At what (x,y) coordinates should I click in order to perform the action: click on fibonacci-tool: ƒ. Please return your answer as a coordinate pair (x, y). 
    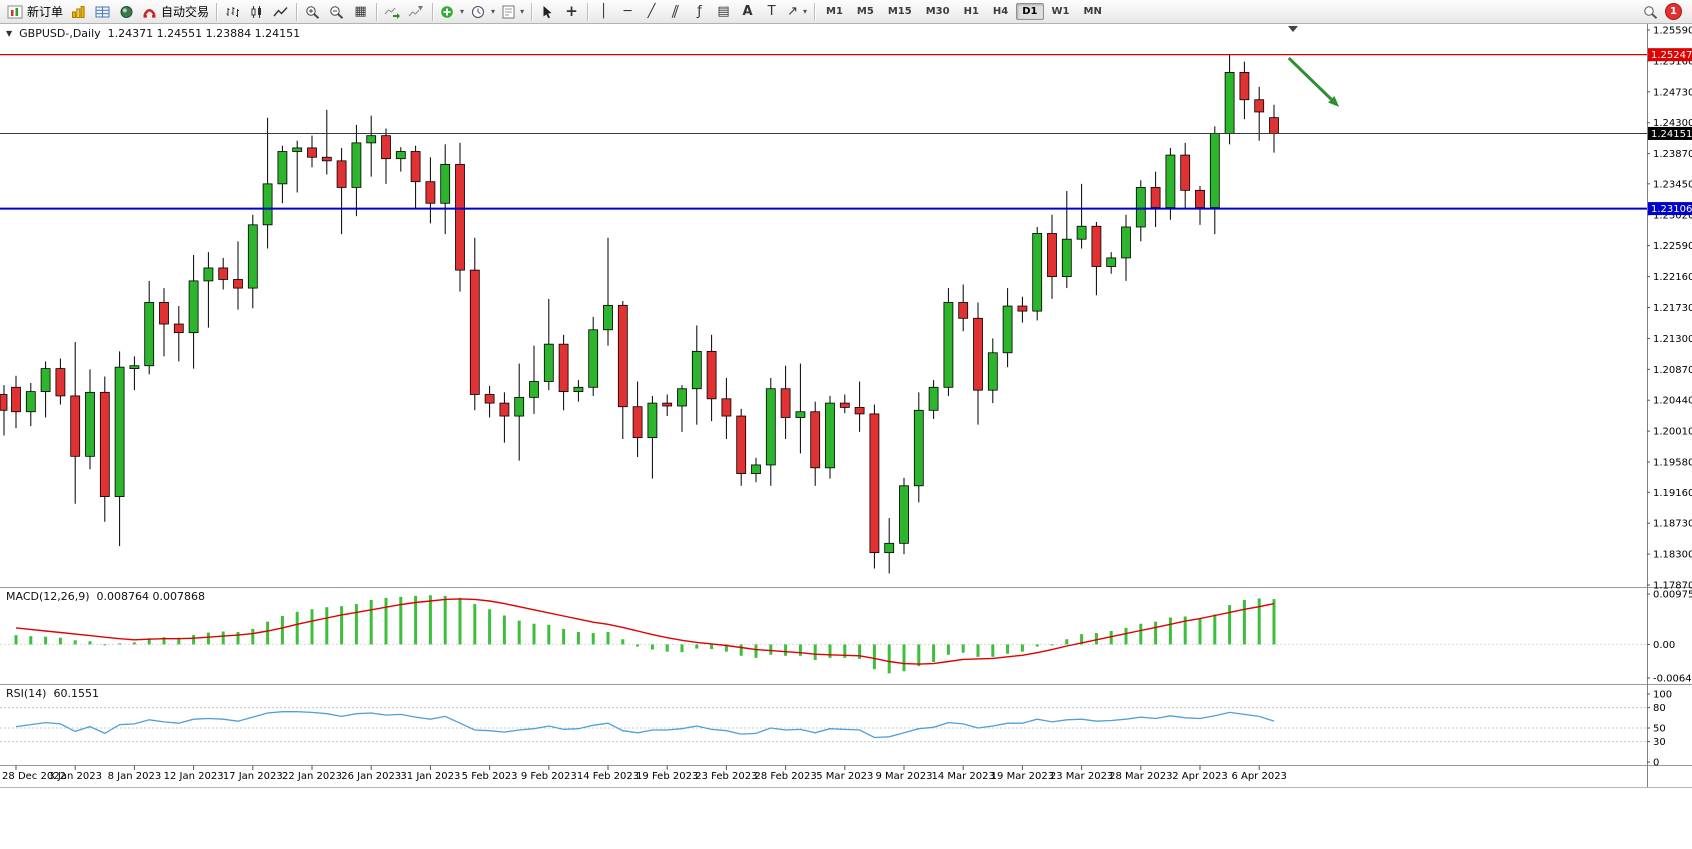
    Looking at the image, I should click on (699, 12).